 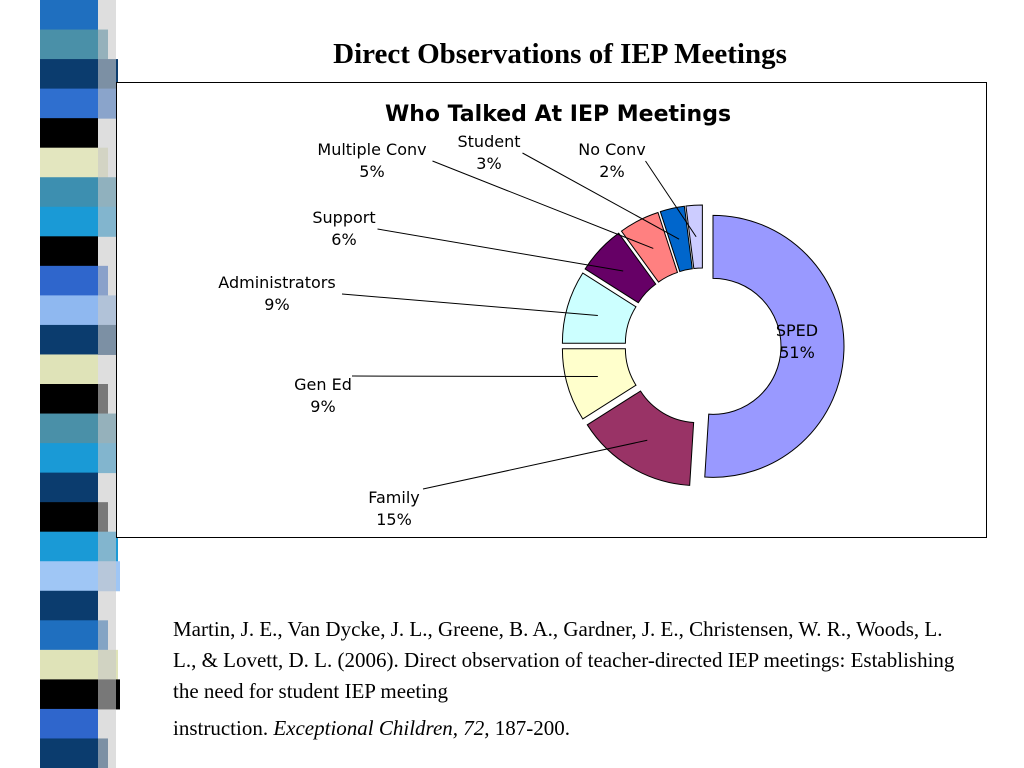 What do you see at coordinates (620, 268) in the screenshot?
I see `slice-support` at bounding box center [620, 268].